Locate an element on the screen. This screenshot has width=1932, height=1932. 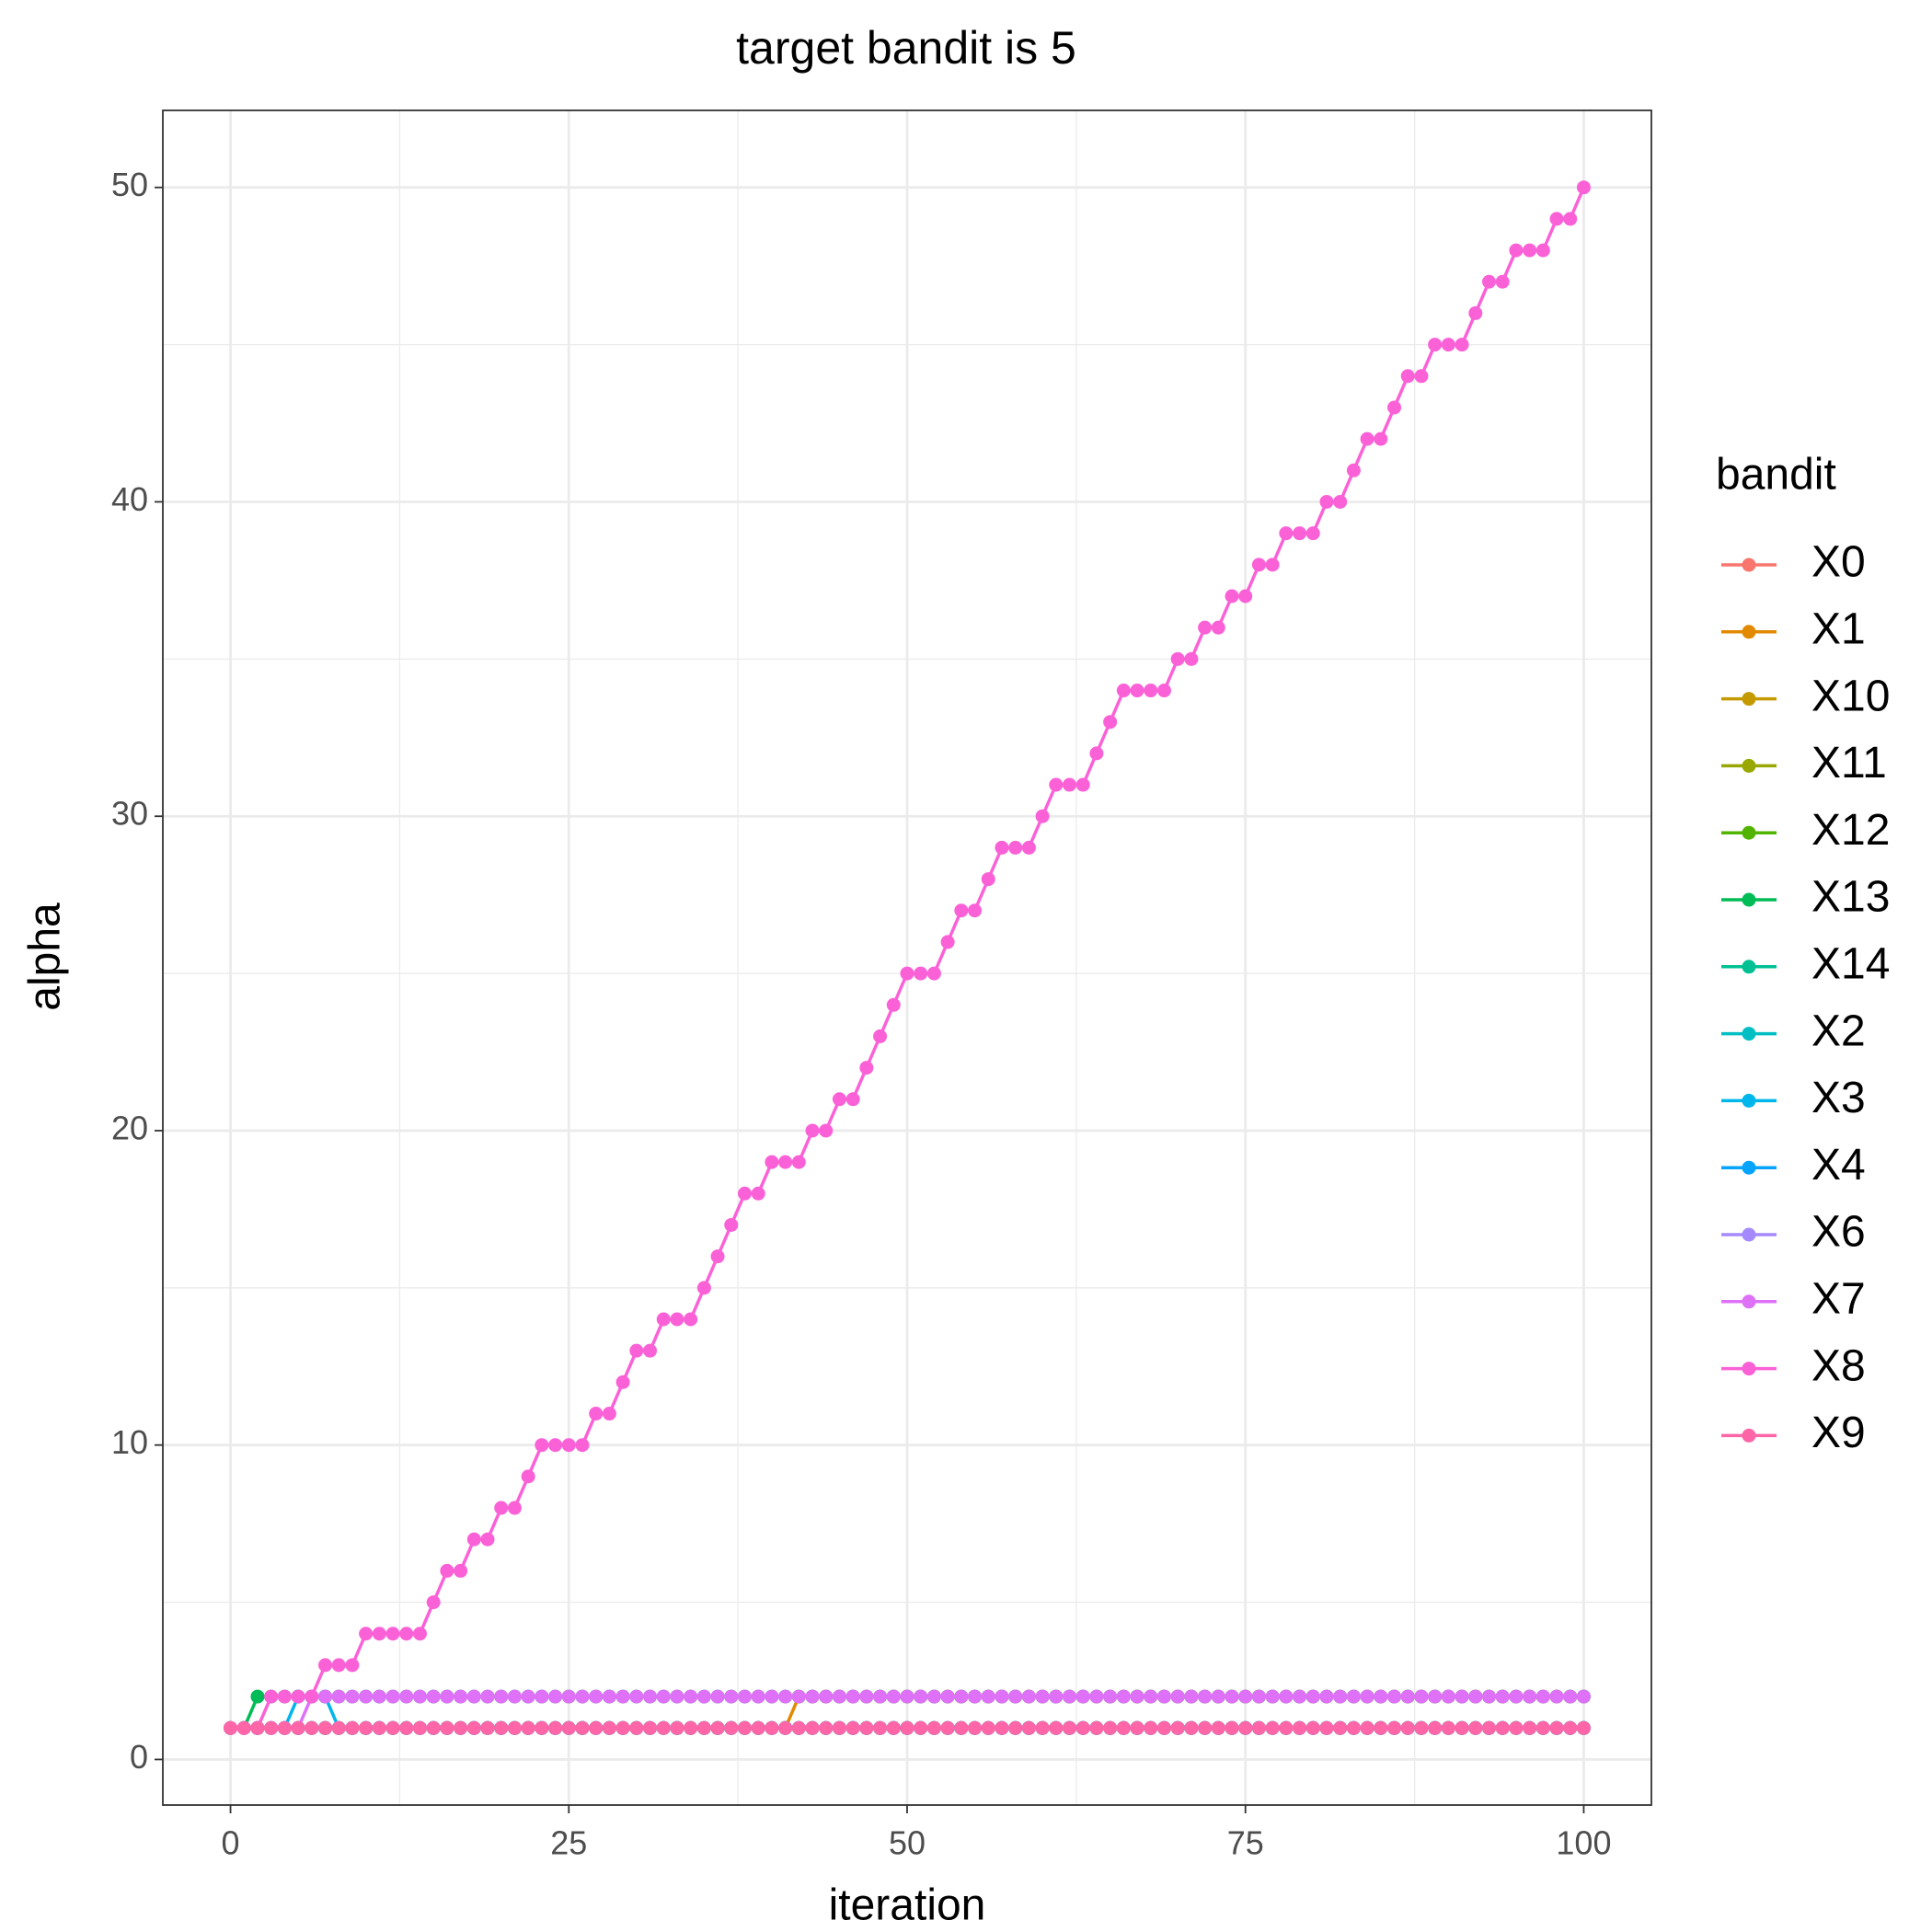
legend-label: X10 is located at coordinates (1850, 696).